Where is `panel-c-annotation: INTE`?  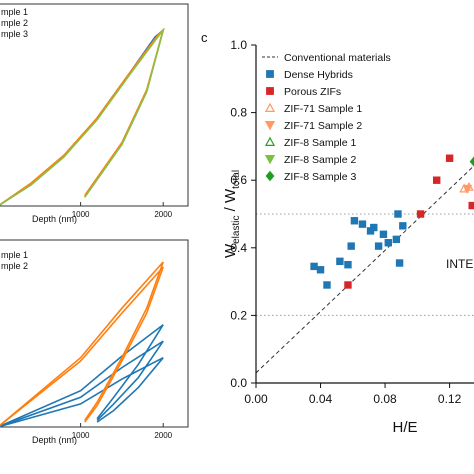 panel-c-annotation: INTE is located at coordinates (459, 264).